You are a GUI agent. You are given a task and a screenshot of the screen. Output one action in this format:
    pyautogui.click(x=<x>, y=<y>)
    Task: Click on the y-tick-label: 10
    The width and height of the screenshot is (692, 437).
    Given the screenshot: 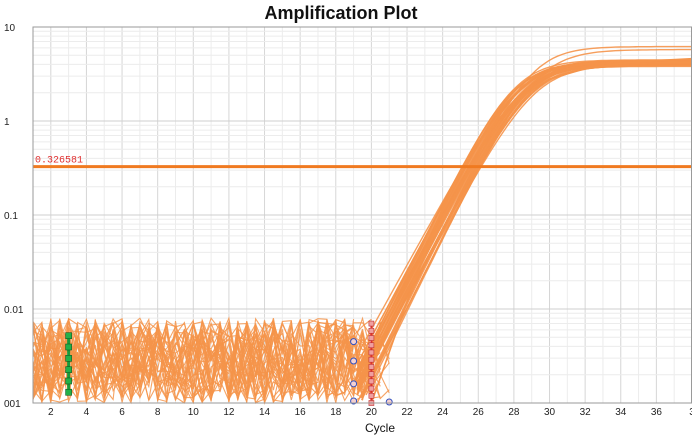 What is the action you would take?
    pyautogui.click(x=10, y=28)
    